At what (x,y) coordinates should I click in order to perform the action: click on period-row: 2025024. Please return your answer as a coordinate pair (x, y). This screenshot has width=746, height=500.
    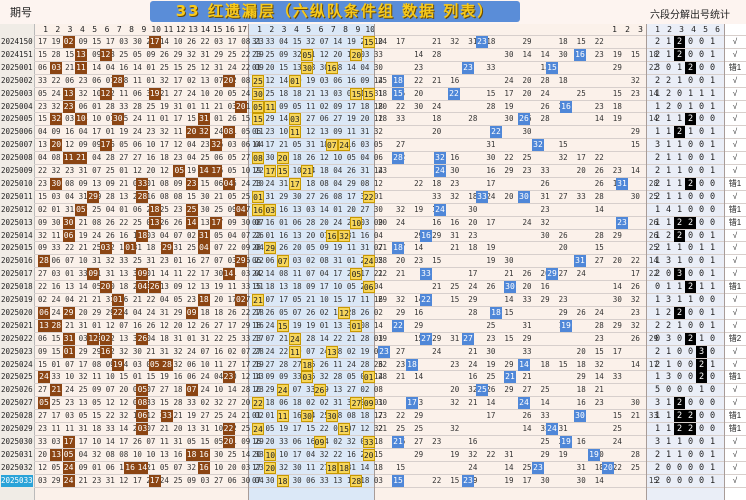
    Looking at the image, I should click on (17, 364).